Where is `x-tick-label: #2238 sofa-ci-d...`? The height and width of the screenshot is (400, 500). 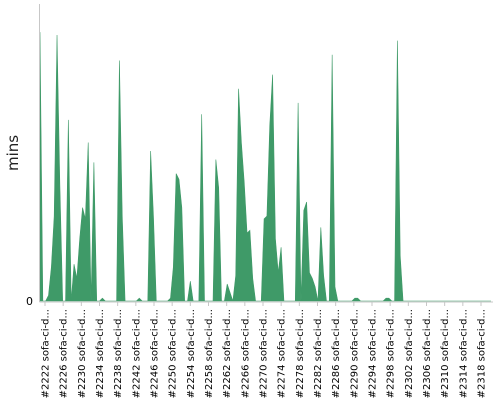 x-tick-label: #2238 sofa-ci-d... is located at coordinates (118, 353).